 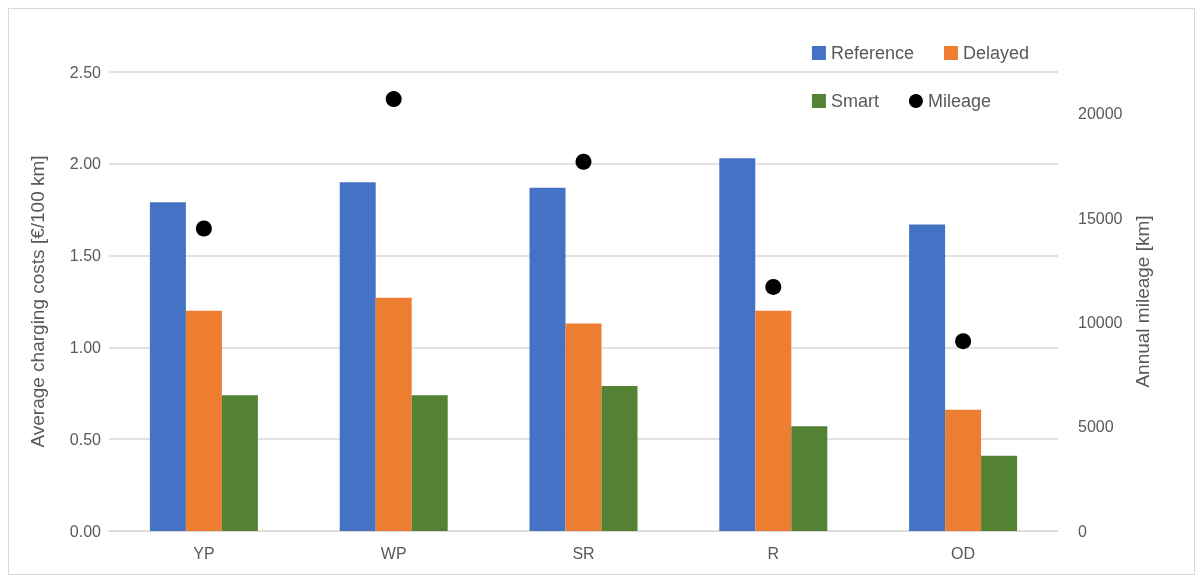 I want to click on y2-tick-label: 10000, so click(x=1100, y=322).